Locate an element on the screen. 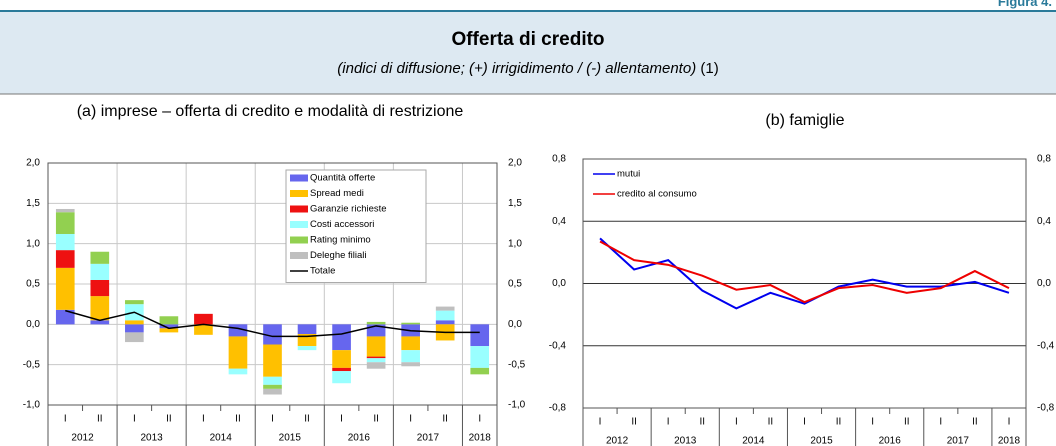 The height and width of the screenshot is (446, 1056). year-label: 2014 is located at coordinates (221, 438).